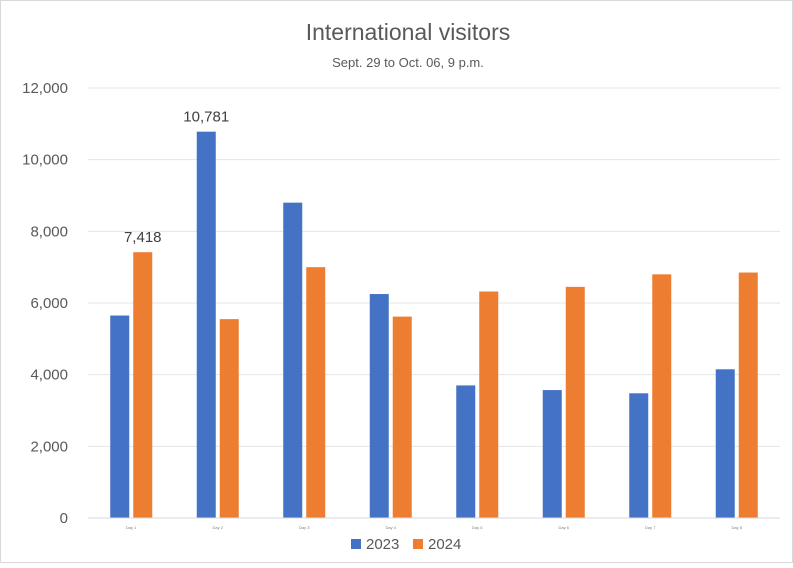 This screenshot has width=793, height=568. I want to click on data-labels: 7,418 10,781, so click(176, 178).